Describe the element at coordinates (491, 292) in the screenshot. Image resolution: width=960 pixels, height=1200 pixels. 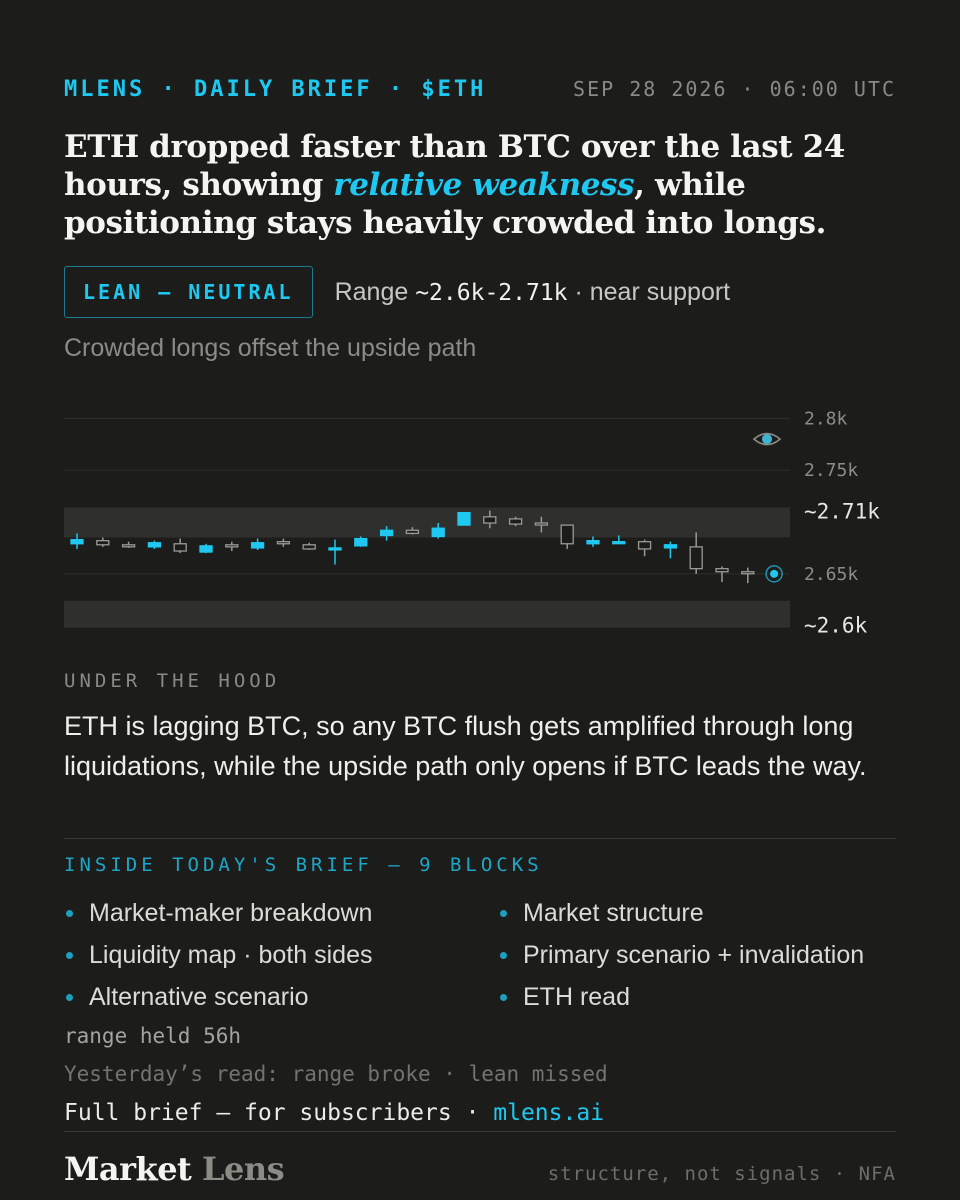
I see `range-value: ~2.6k-2.71k` at that location.